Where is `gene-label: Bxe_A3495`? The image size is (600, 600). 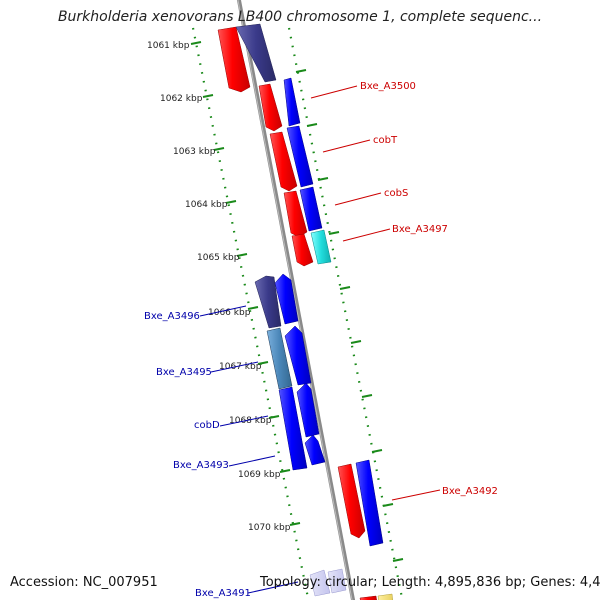 gene-label: Bxe_A3495 is located at coordinates (184, 372).